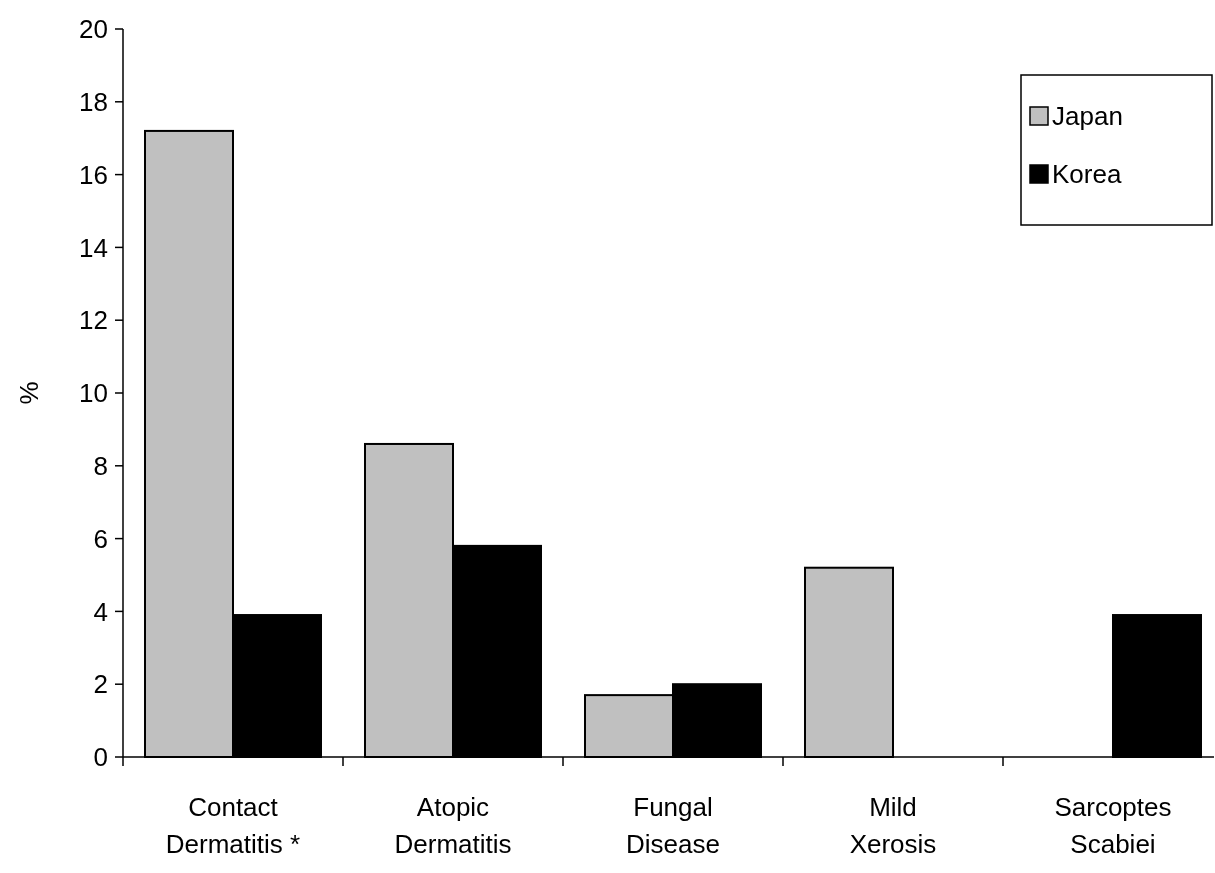 Image resolution: width=1215 pixels, height=873 pixels. I want to click on y-tick-label: 18, so click(93, 101).